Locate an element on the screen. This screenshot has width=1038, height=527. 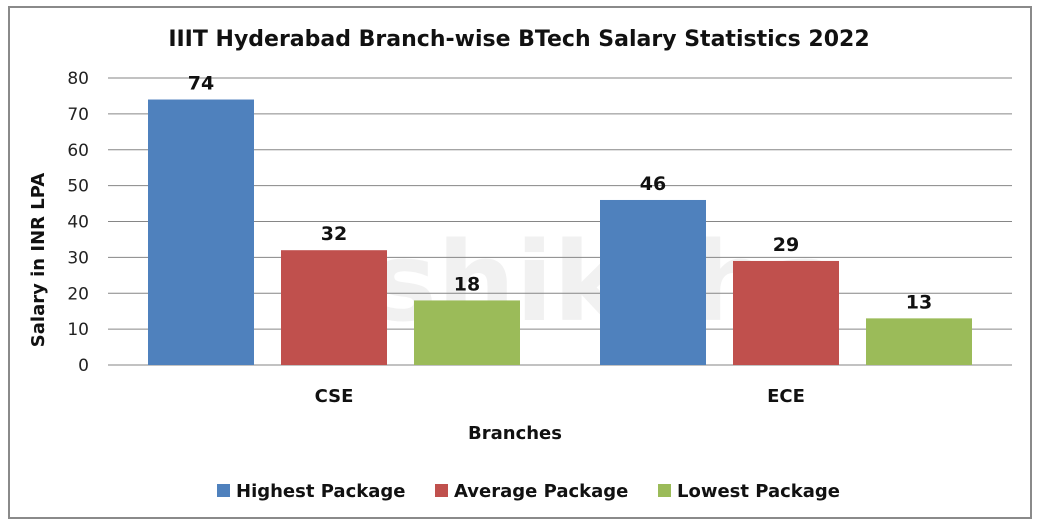
data-label: 29 is located at coordinates (786, 245).